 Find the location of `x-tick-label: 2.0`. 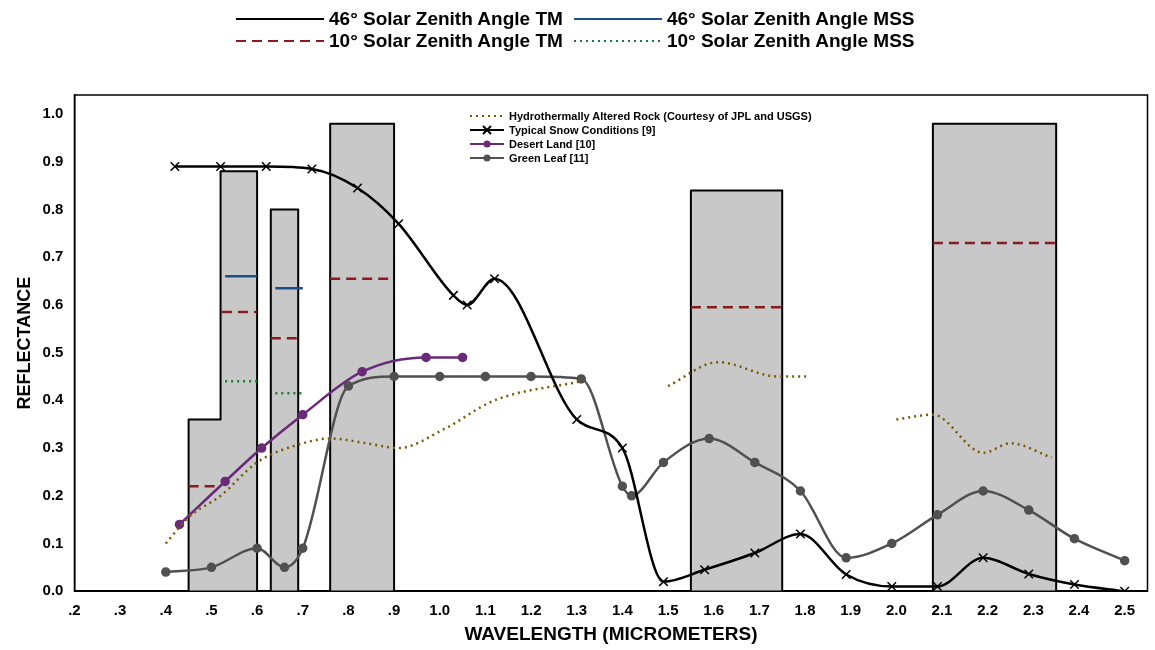

x-tick-label: 2.0 is located at coordinates (896, 610).